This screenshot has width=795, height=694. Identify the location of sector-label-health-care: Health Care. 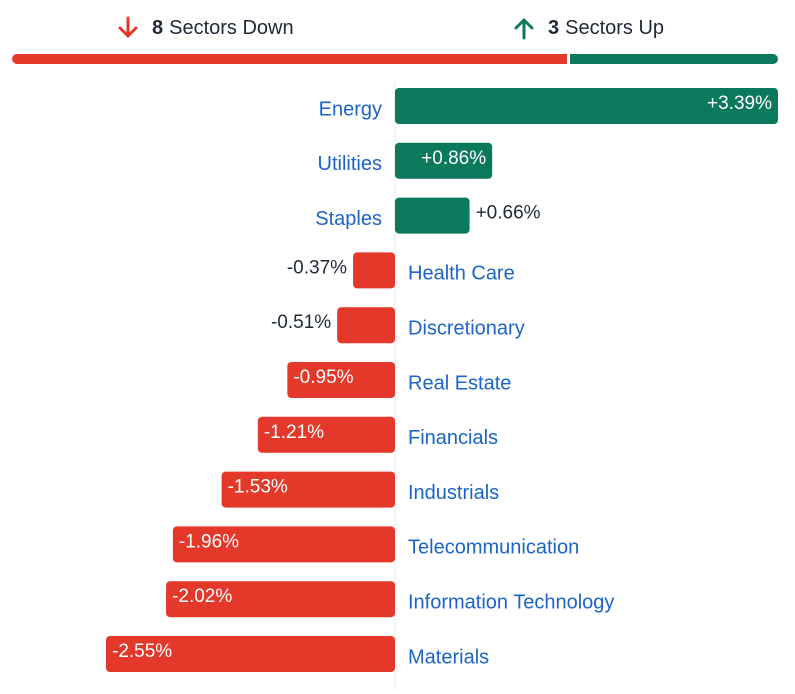
(461, 274).